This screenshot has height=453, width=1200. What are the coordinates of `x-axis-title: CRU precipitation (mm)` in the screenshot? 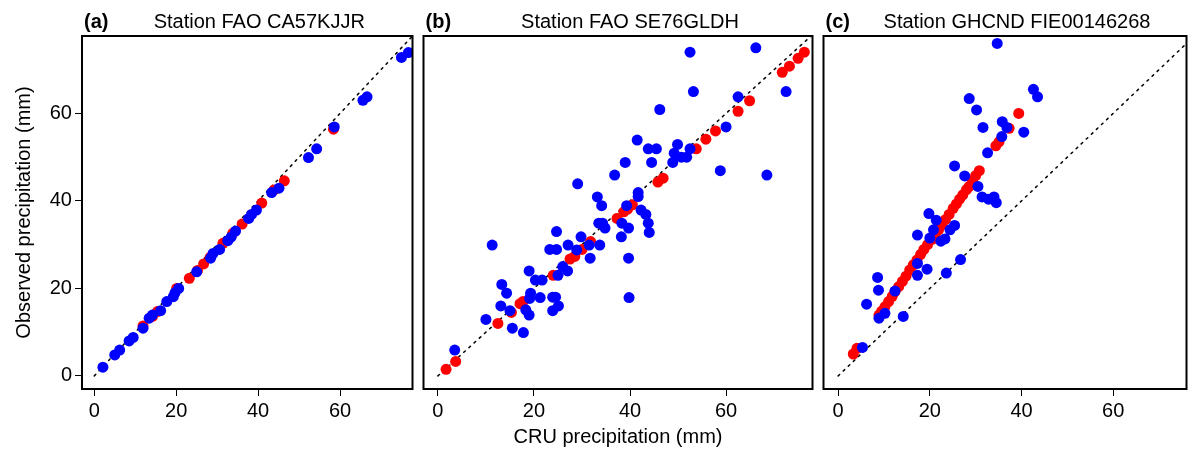 It's located at (618, 435).